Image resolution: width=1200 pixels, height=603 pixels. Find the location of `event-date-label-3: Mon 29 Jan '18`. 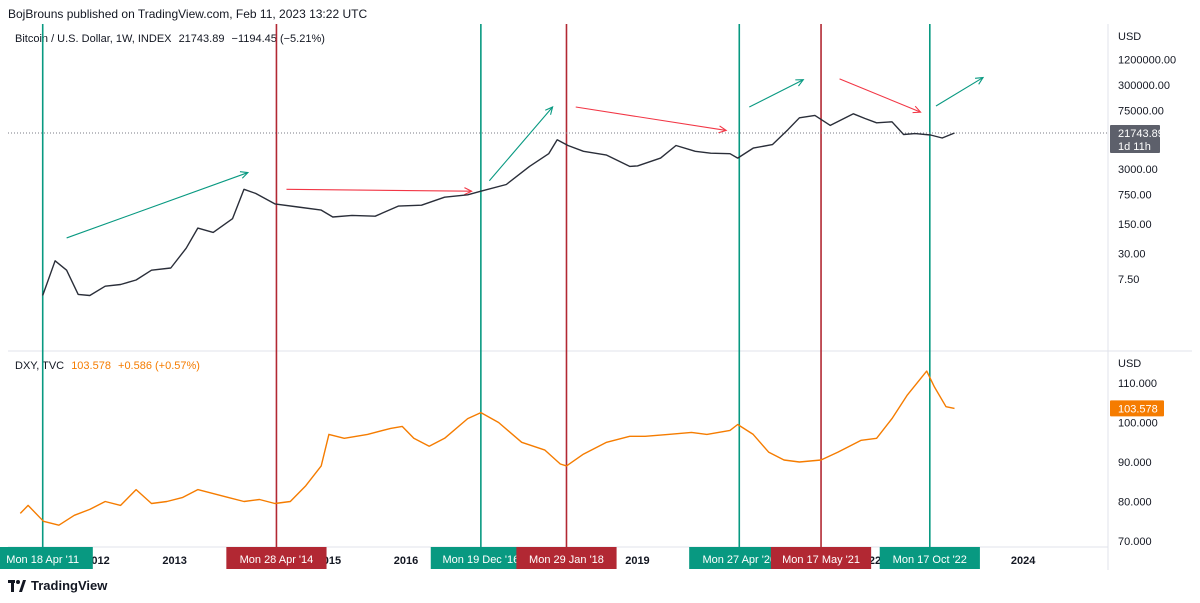

event-date-label-3: Mon 29 Jan '18 is located at coordinates (566, 558).